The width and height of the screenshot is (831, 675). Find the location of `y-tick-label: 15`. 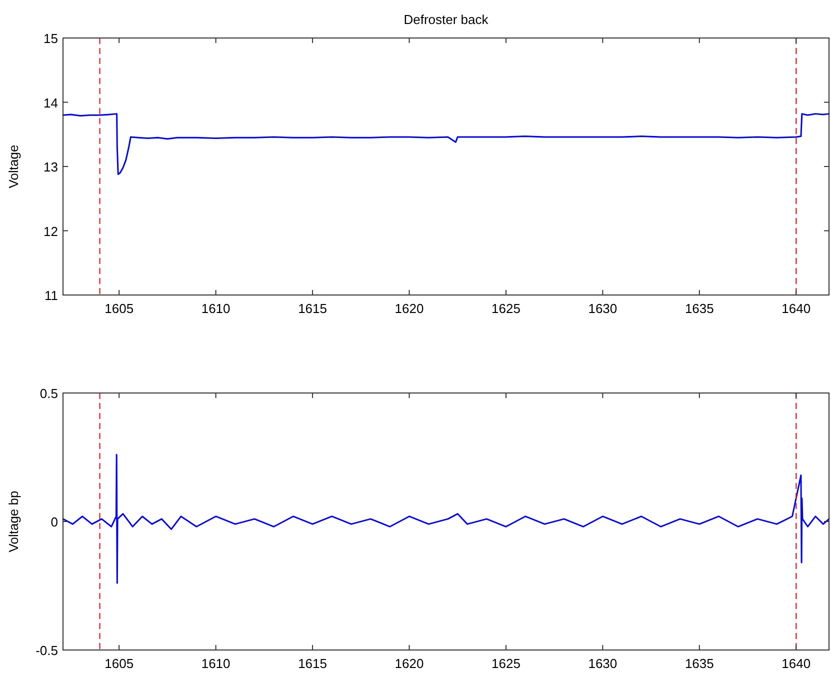

y-tick-label: 15 is located at coordinates (51, 38).